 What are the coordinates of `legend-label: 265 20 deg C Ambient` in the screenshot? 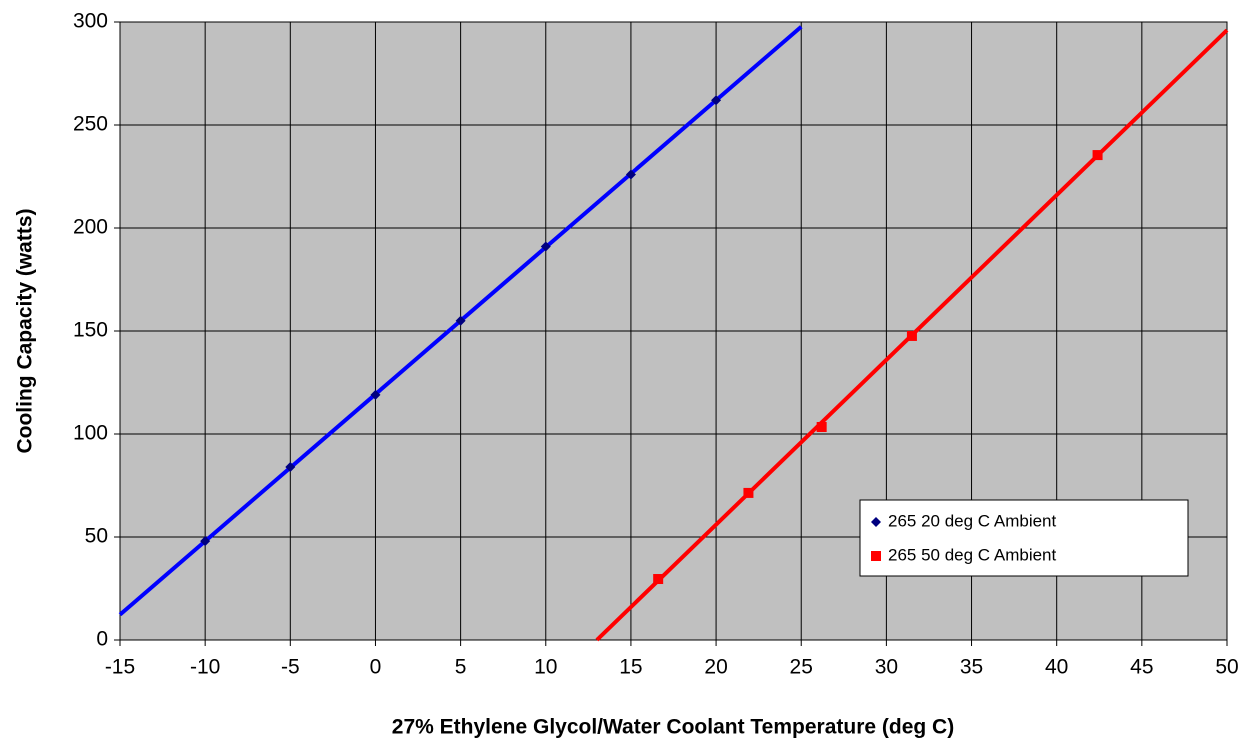 It's located at (972, 520).